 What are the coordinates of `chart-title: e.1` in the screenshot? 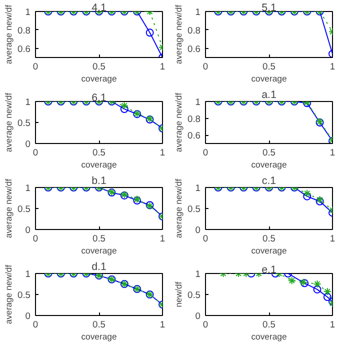 It's located at (269, 270).